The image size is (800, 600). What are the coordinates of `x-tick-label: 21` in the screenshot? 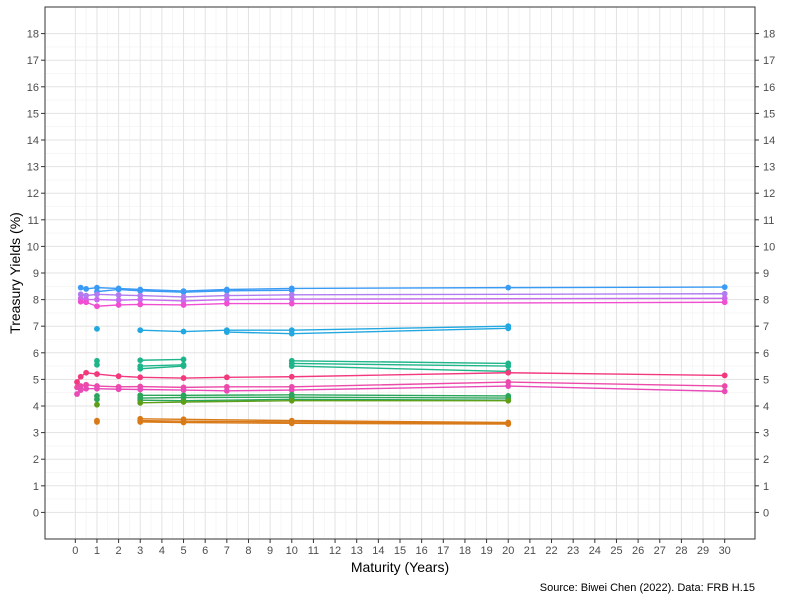 It's located at (530, 551).